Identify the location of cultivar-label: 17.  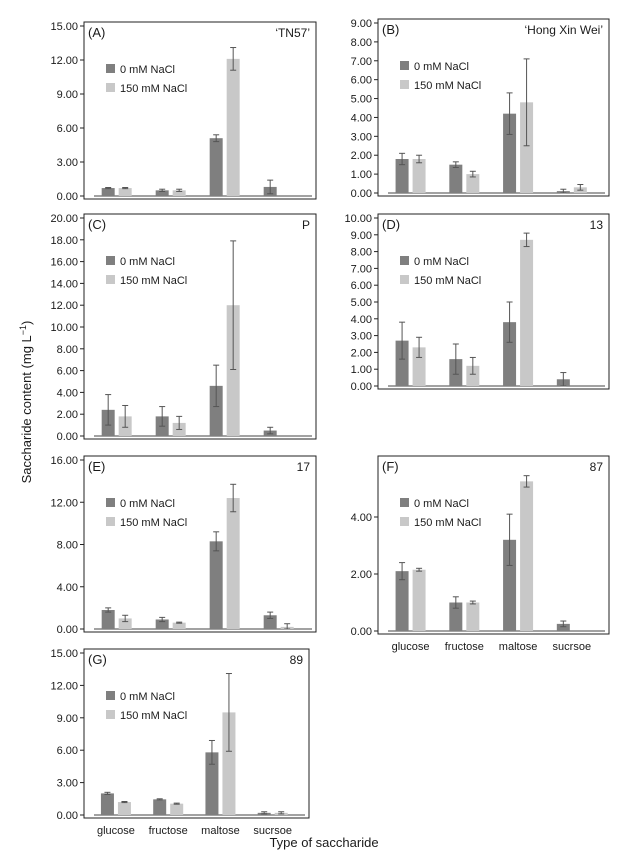
(304, 467).